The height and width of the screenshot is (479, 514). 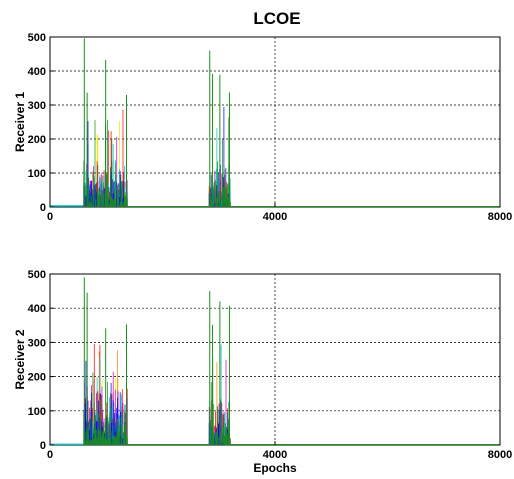 I want to click on y-axis-label: Receiver 1, so click(x=20, y=122).